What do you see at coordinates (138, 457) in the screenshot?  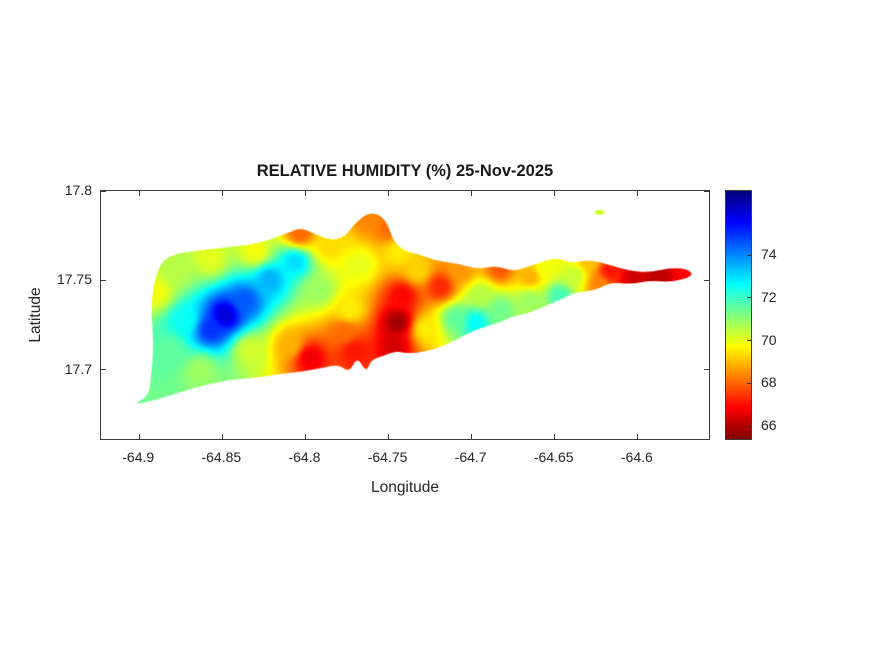 I see `x-tick-label: -64.9` at bounding box center [138, 457].